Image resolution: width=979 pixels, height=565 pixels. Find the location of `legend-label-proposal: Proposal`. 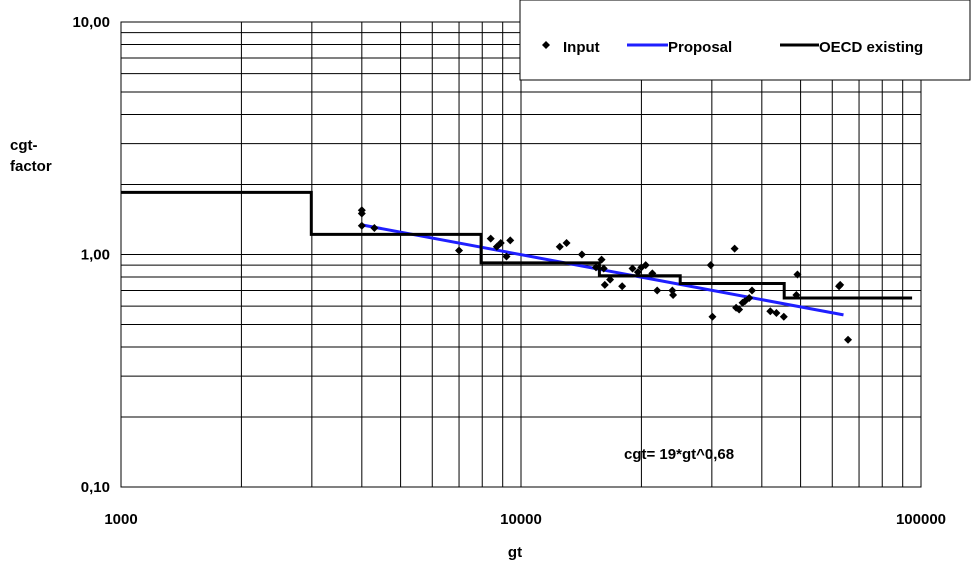

legend-label-proposal: Proposal is located at coordinates (700, 47).